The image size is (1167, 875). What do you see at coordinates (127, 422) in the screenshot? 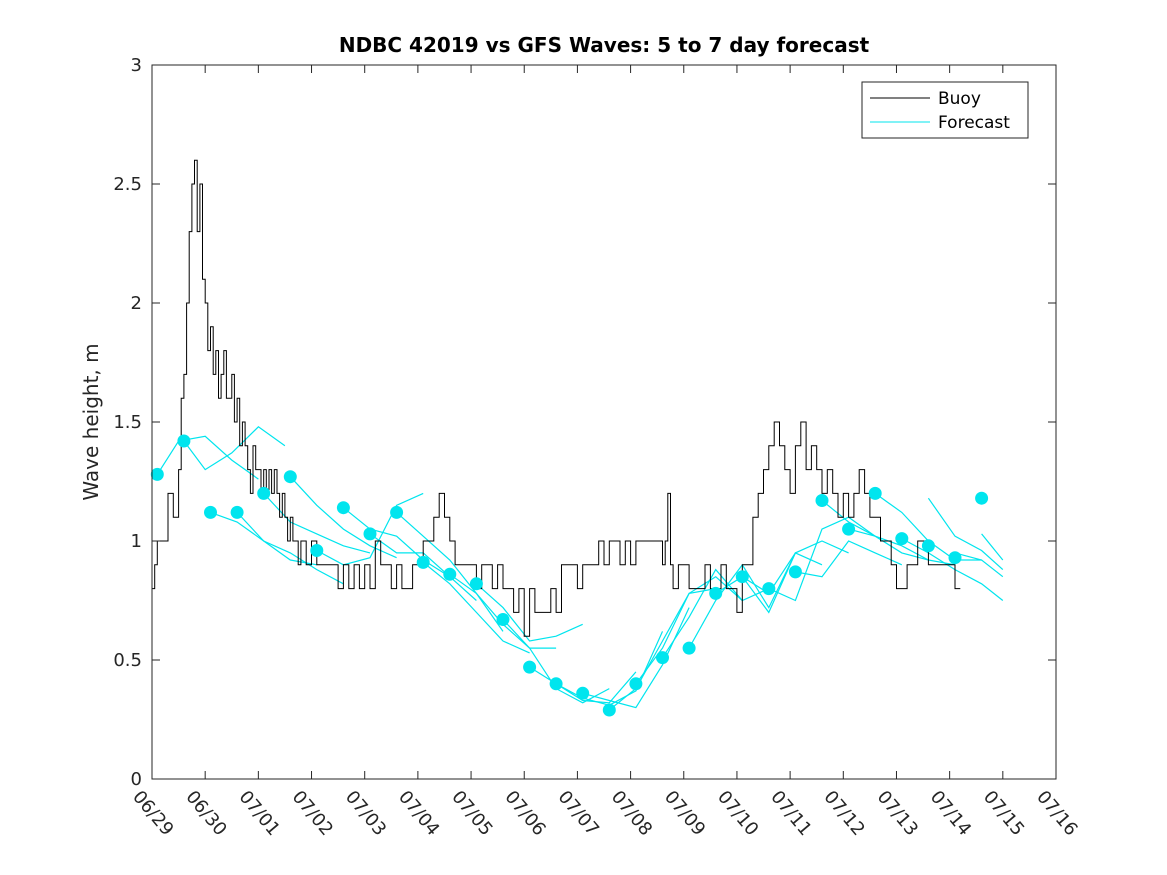
I see `y-tick-label-3: 1.5` at bounding box center [127, 422].